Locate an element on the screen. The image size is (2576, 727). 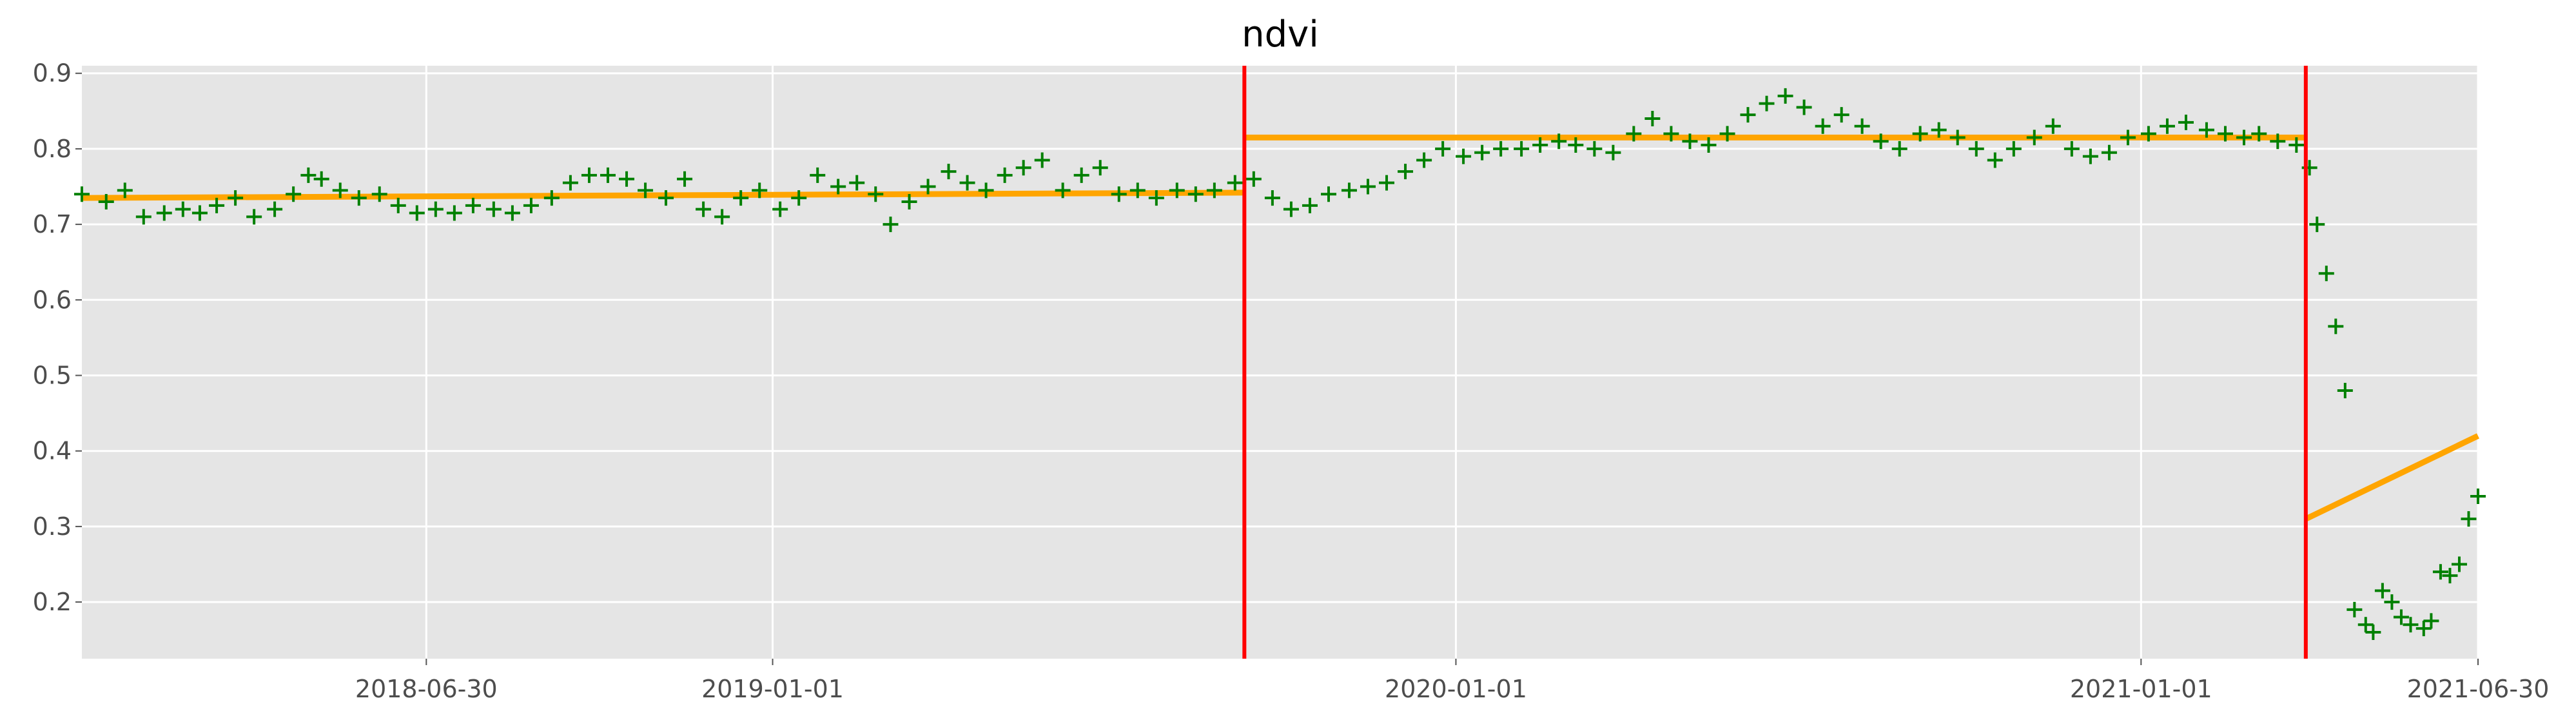
x-tick-label: 2020-01-01 is located at coordinates (1456, 689).